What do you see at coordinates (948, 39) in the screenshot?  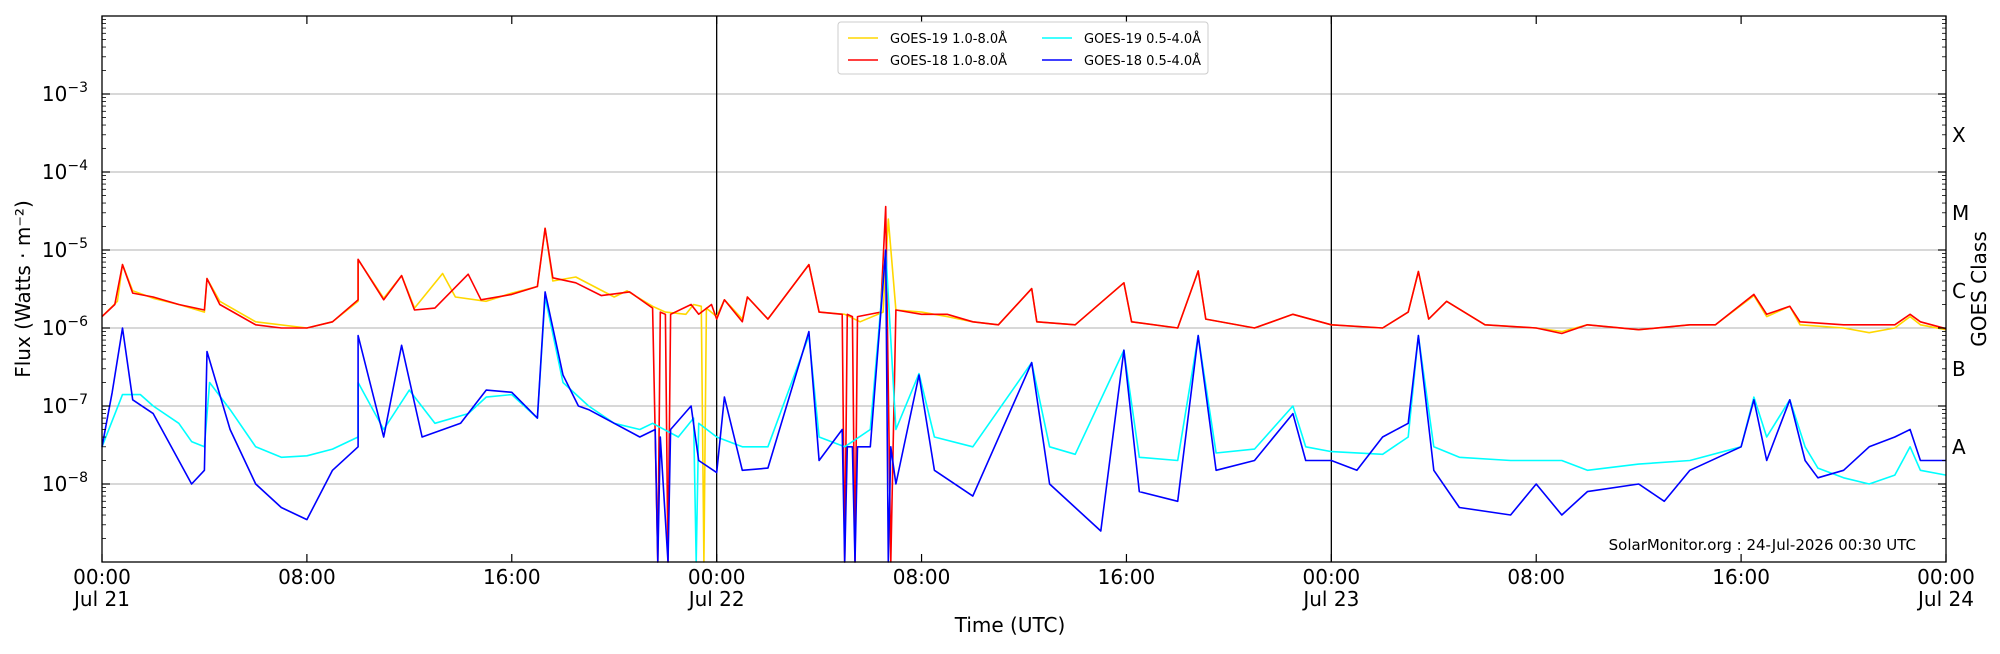 I see `legend-label: GOES-19 1.0-8.0Å` at bounding box center [948, 39].